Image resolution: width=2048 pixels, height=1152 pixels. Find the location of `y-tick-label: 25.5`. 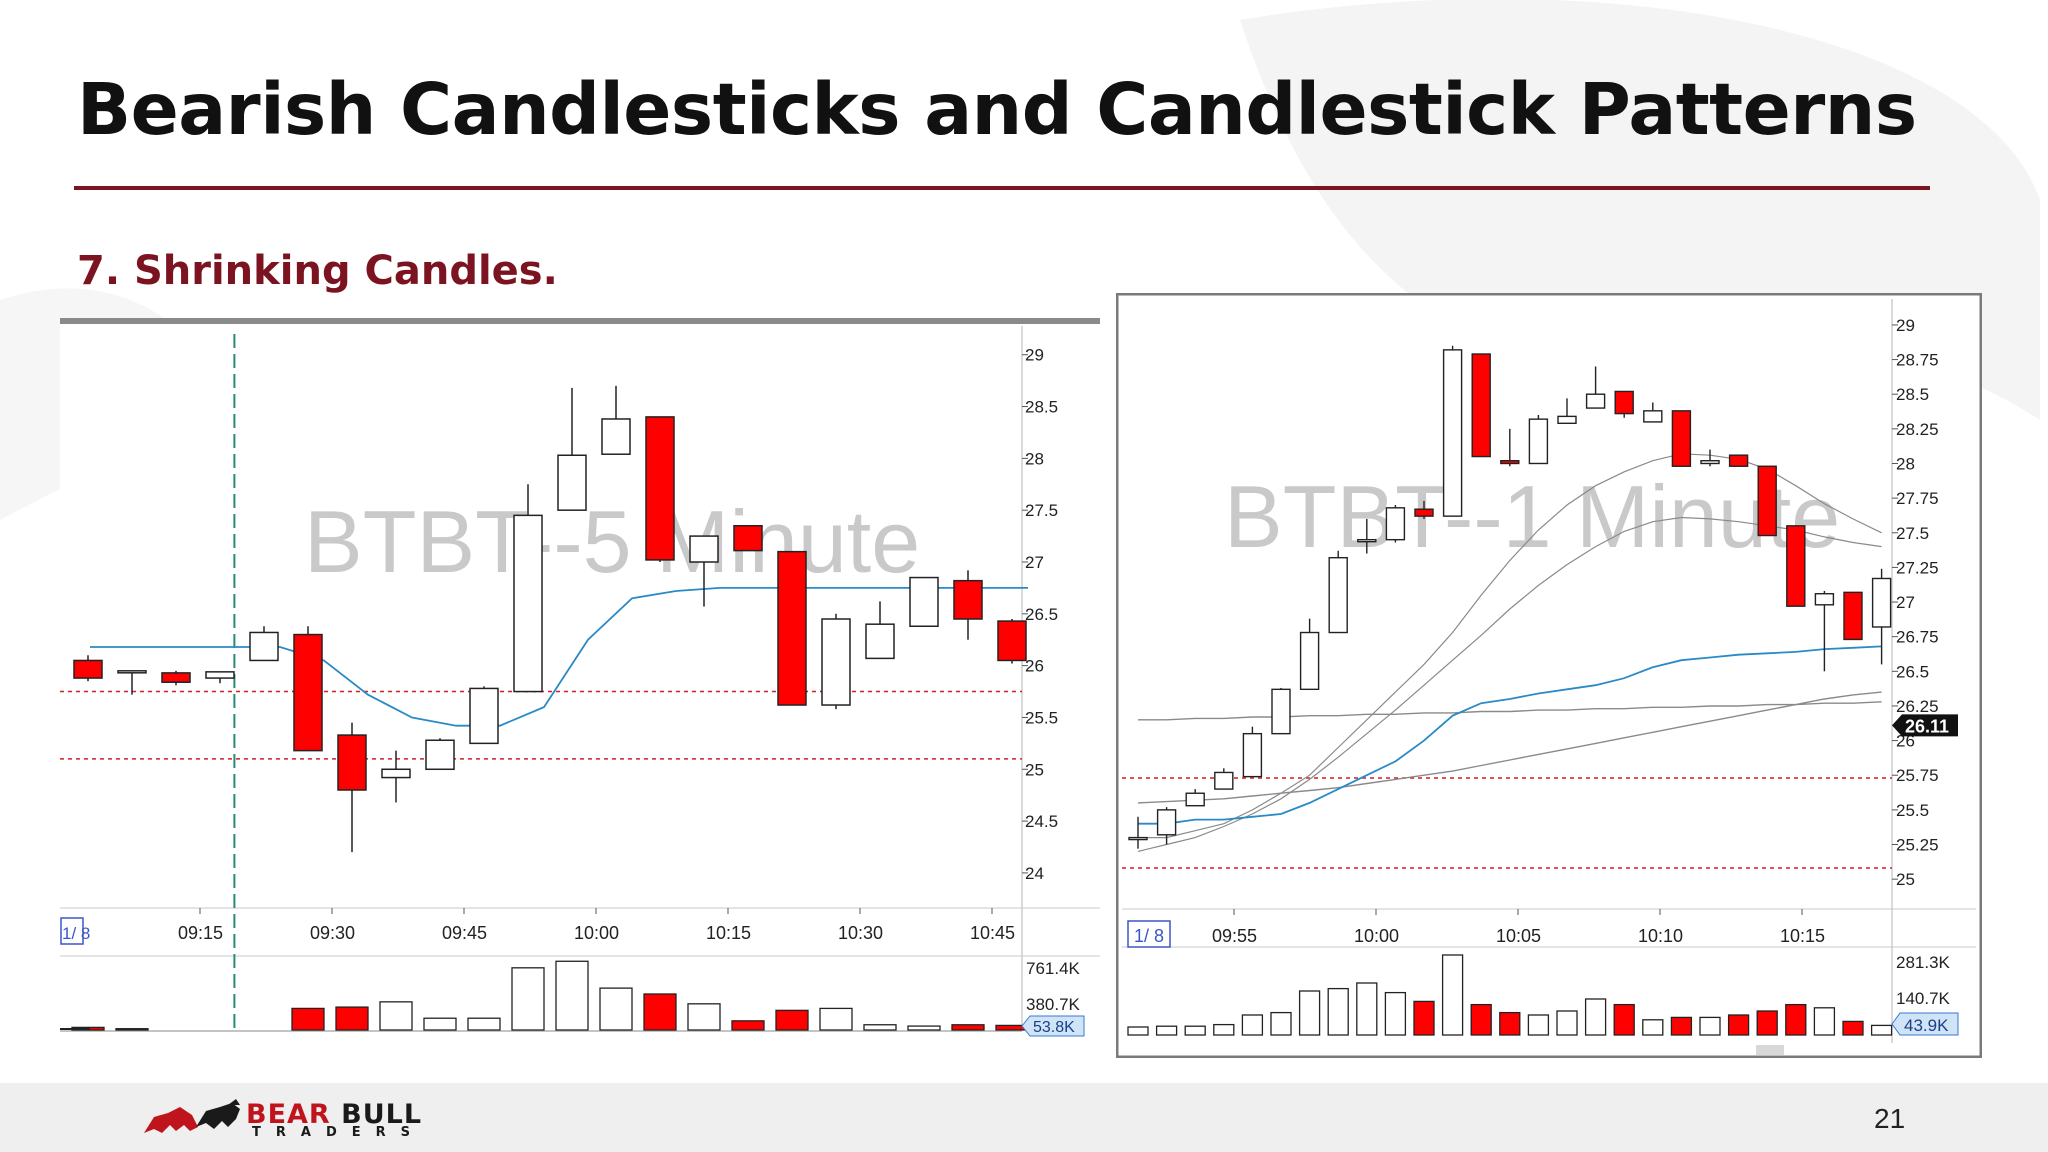

y-tick-label: 25.5 is located at coordinates (1041, 717).